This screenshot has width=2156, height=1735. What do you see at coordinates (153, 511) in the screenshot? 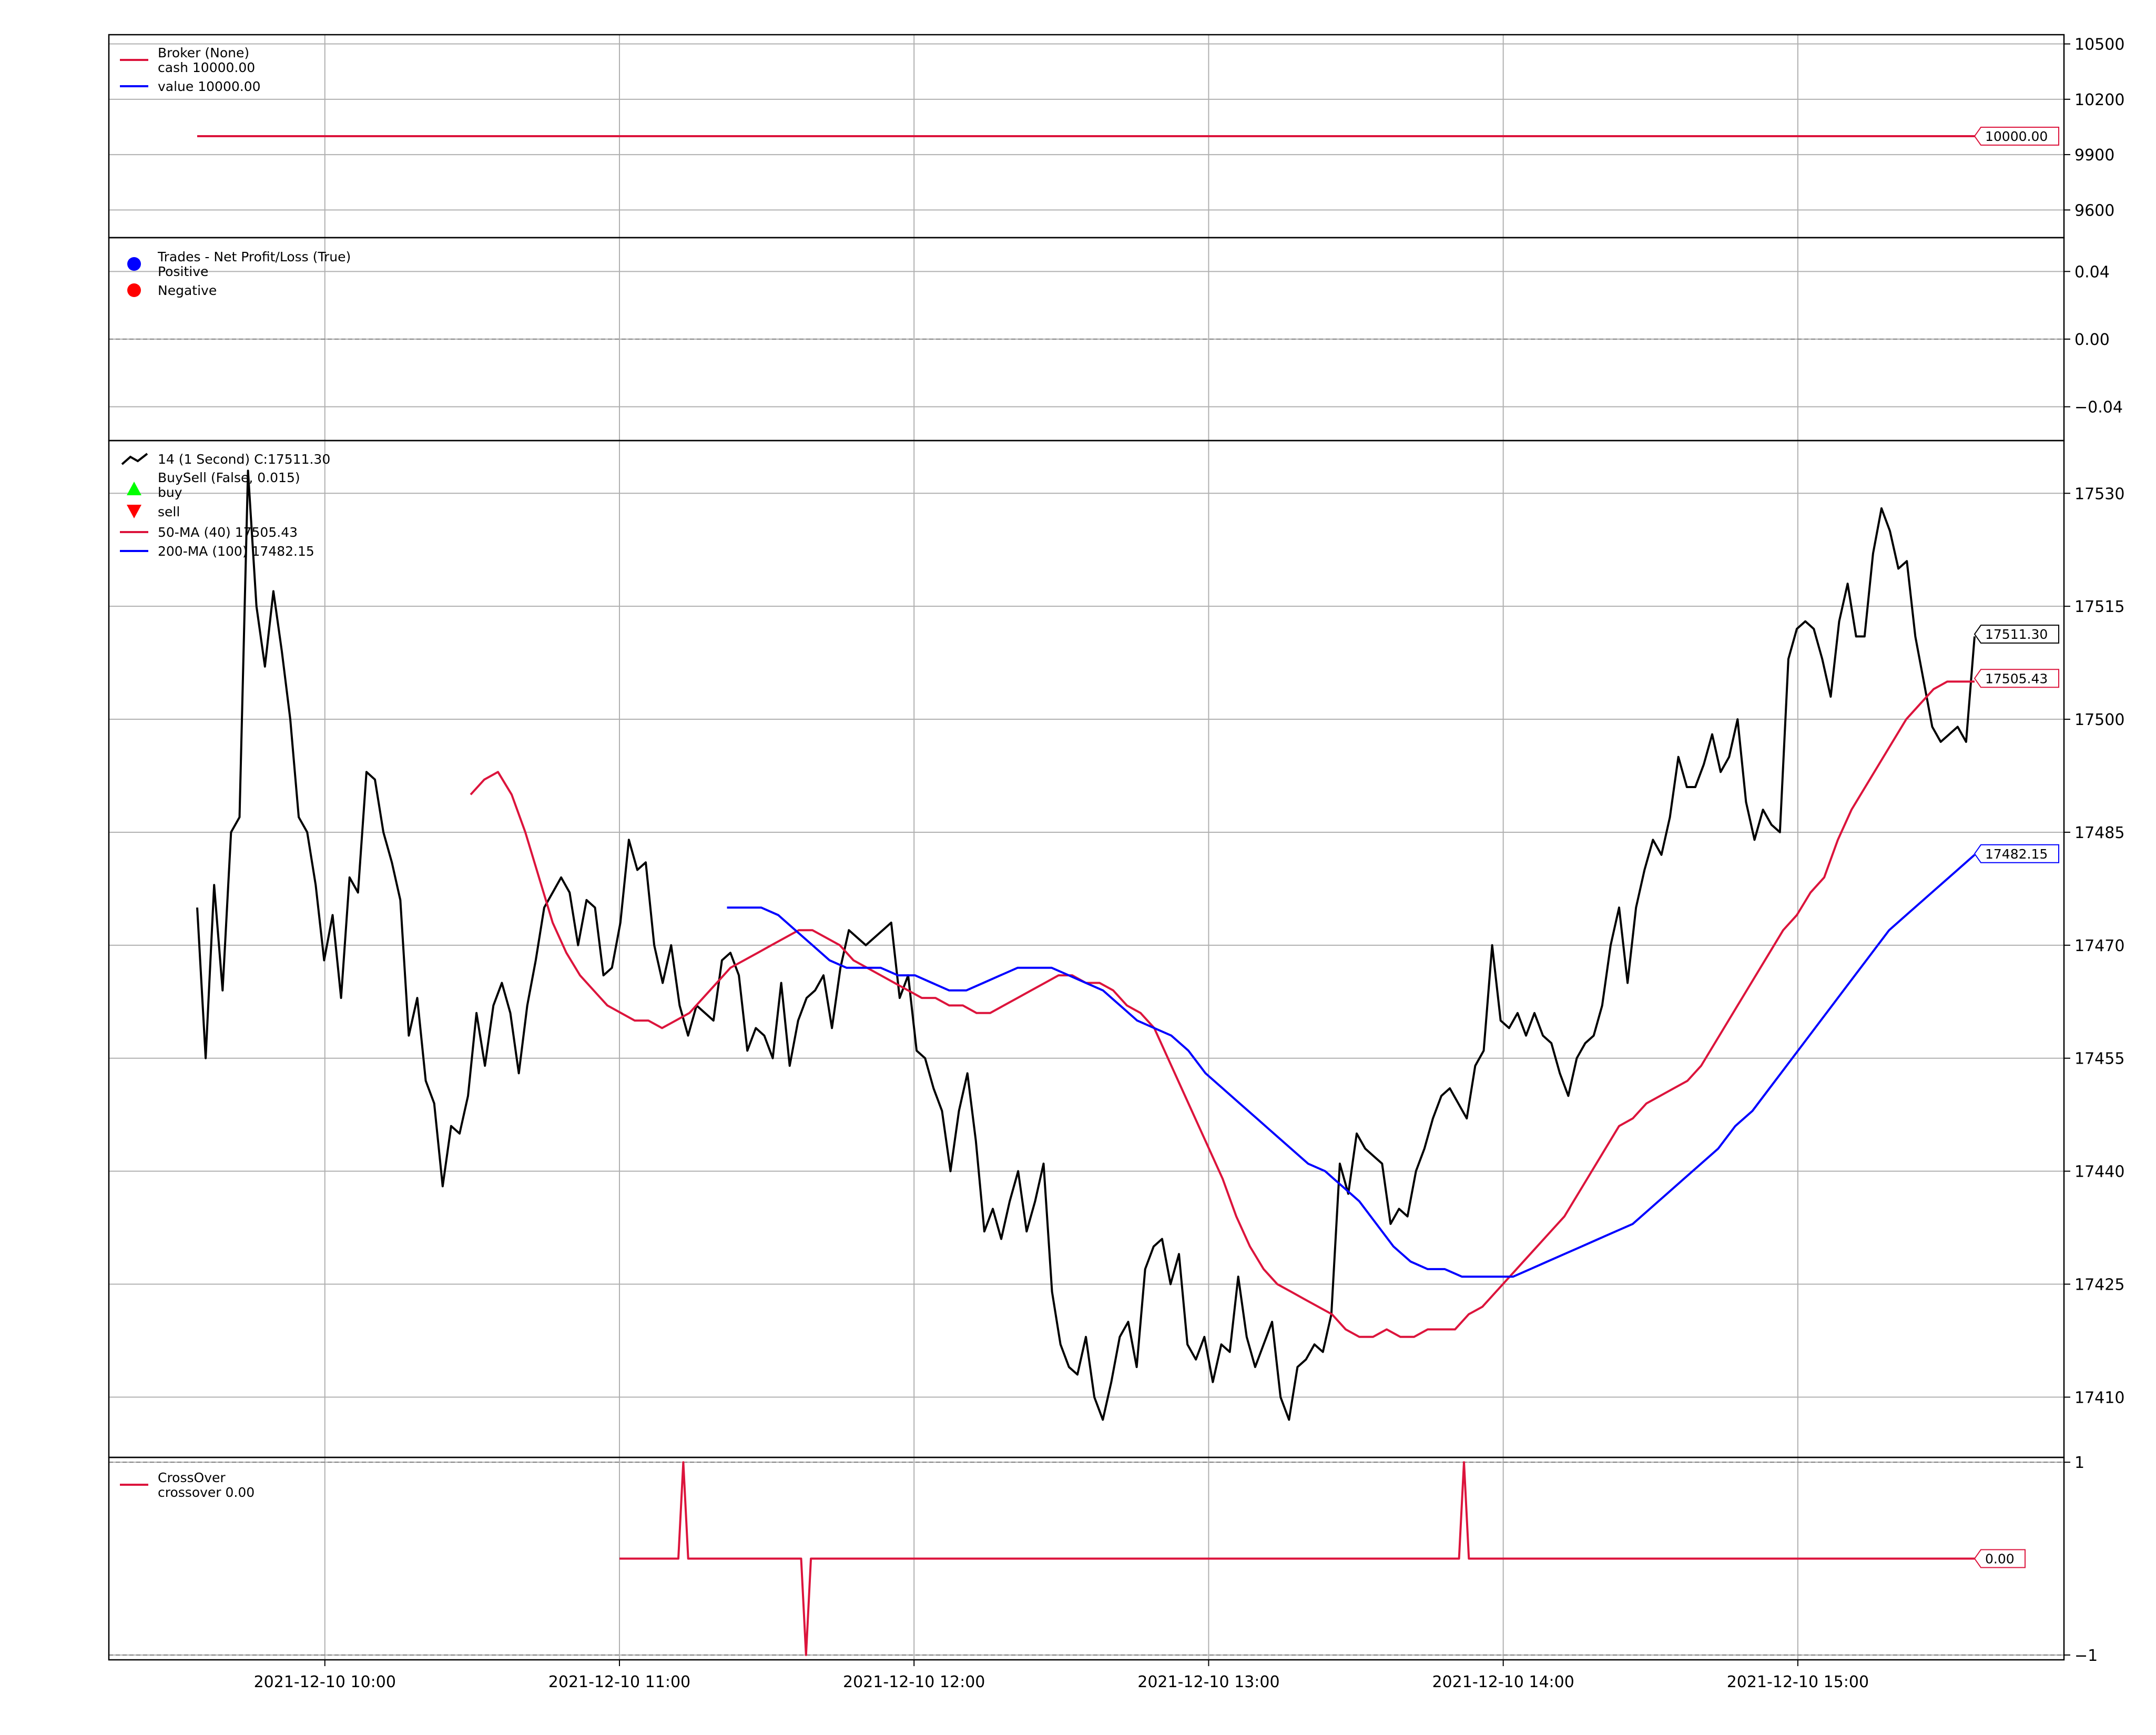
I see `price-legend-sell: sell` at bounding box center [153, 511].